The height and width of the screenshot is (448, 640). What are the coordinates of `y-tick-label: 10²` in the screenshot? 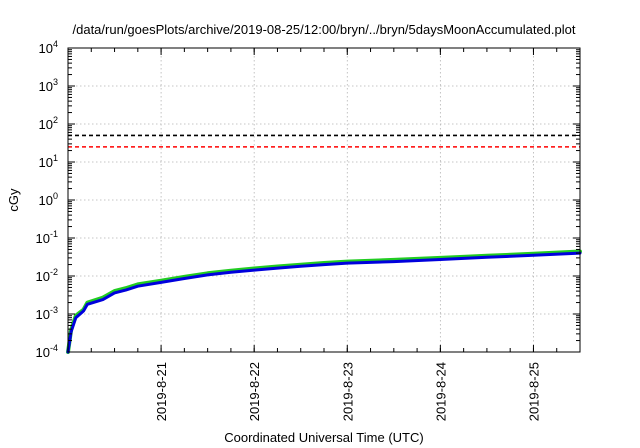 It's located at (48, 123).